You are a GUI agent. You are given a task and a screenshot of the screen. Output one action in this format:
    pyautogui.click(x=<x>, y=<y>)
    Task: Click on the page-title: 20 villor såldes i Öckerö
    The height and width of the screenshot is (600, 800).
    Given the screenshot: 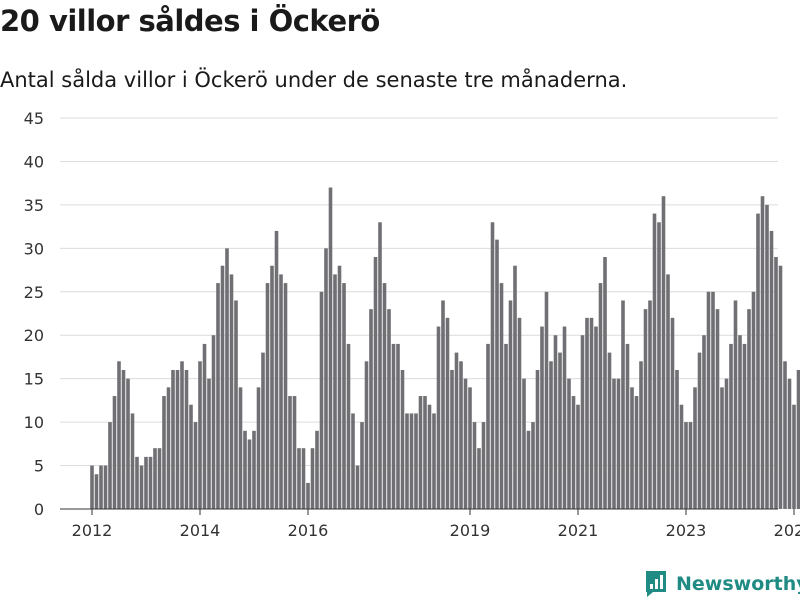 What is the action you would take?
    pyautogui.click(x=190, y=21)
    